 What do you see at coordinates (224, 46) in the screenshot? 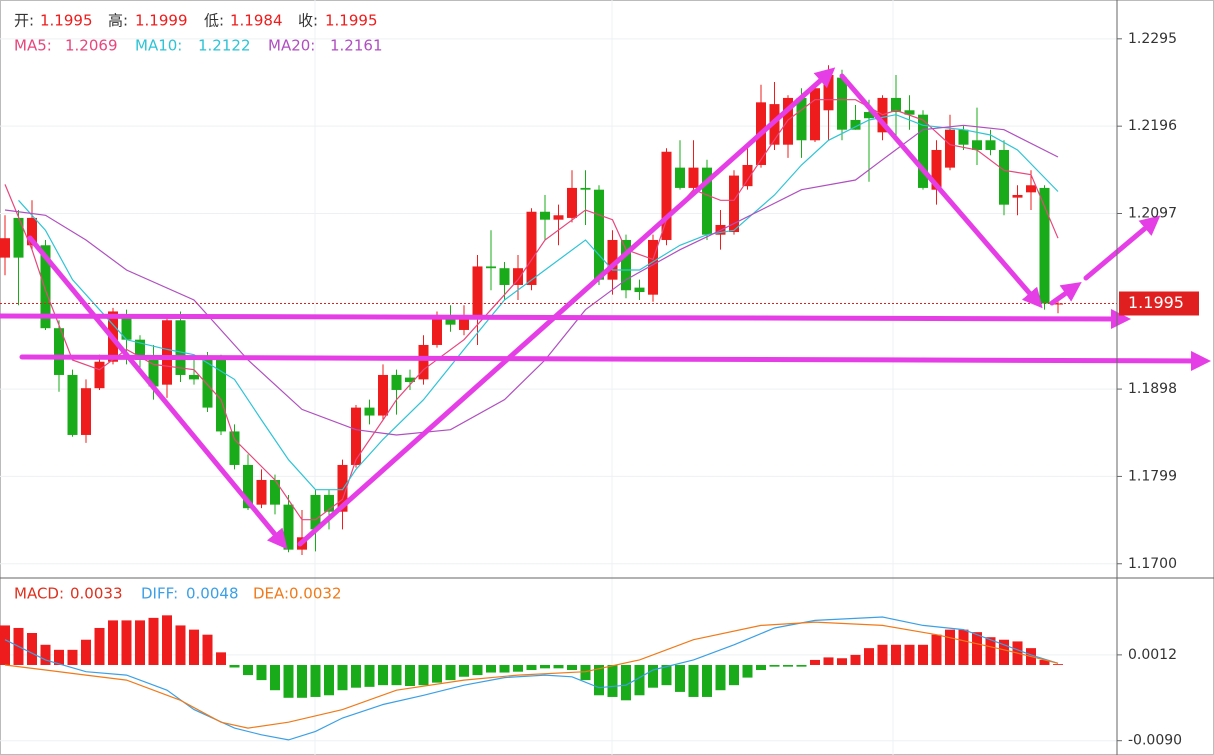
I see `legend-value: 1.2122` at bounding box center [224, 46].